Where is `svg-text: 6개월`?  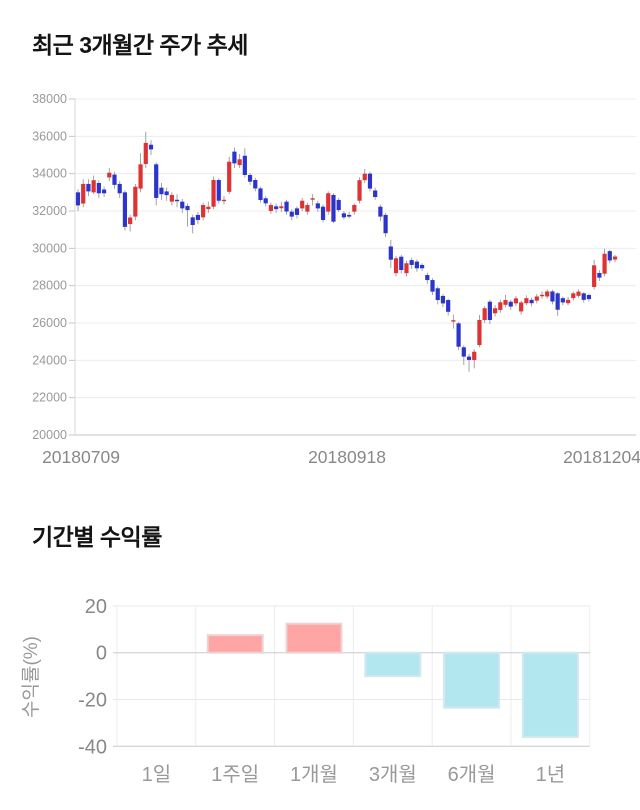
svg-text: 6개월 is located at coordinates (472, 774).